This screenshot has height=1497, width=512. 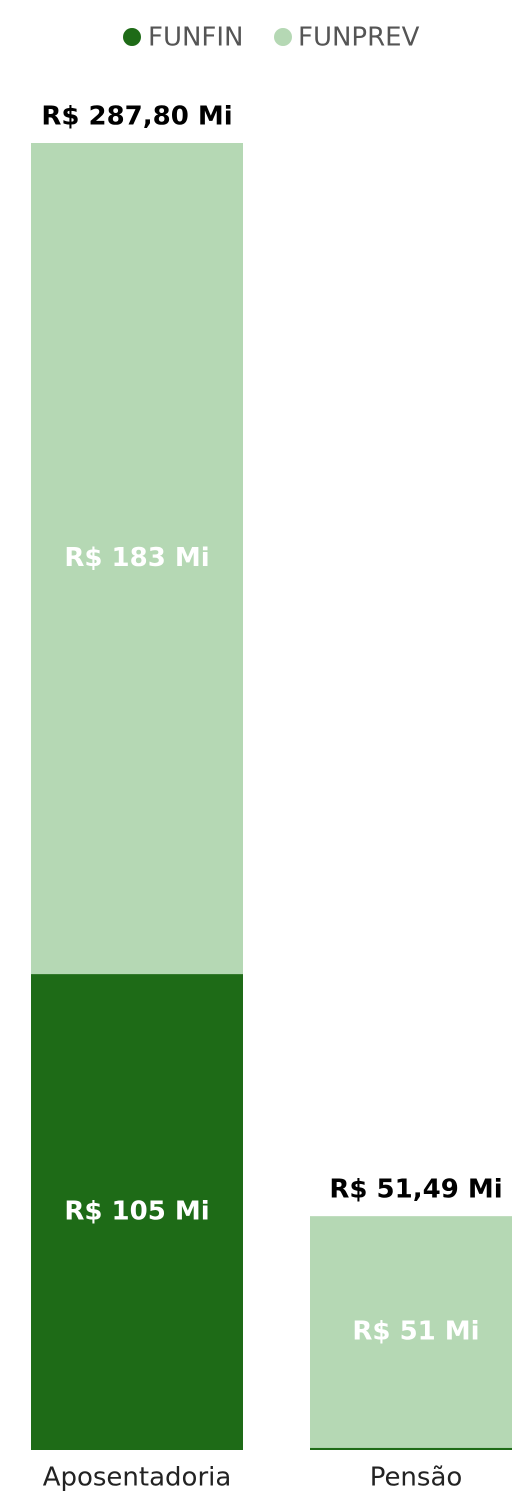 I want to click on legend-label: FUNPREV, so click(x=359, y=38).